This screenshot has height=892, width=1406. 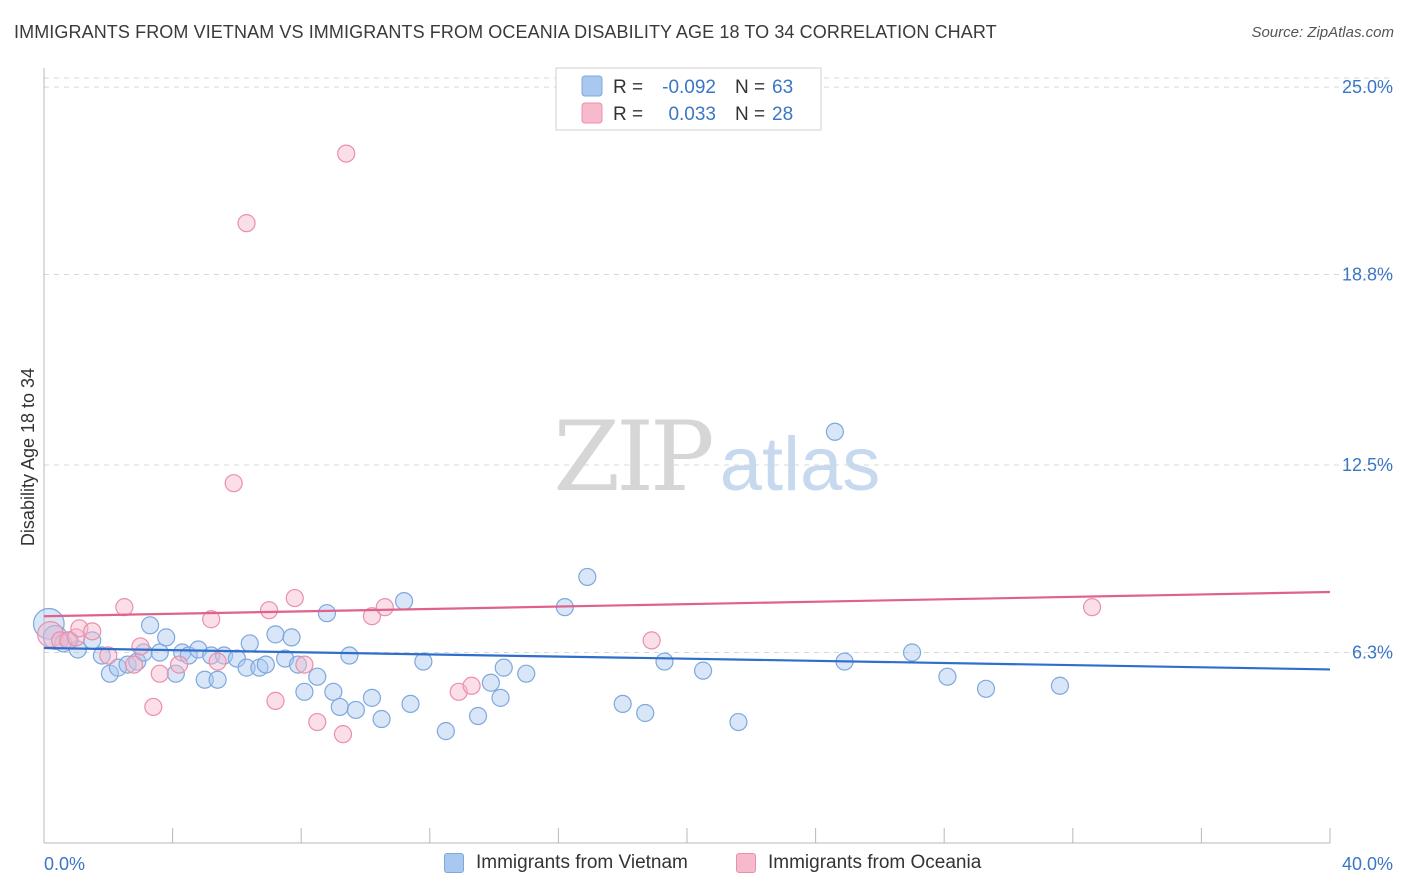 I want to click on legend-swatch-oceania-bottom, so click(x=746, y=863).